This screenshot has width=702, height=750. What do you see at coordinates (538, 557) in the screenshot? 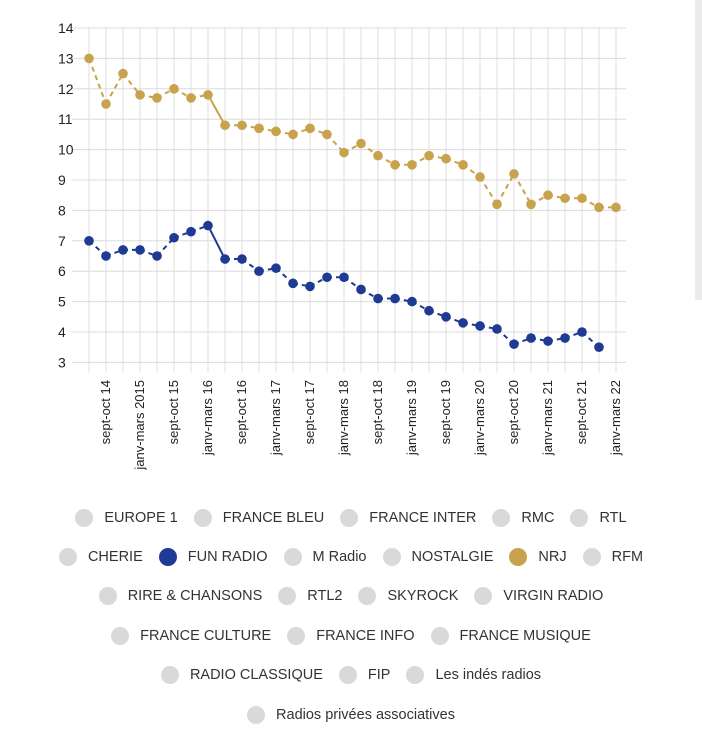
I see `legend-item-nrj: NRJ` at bounding box center [538, 557].